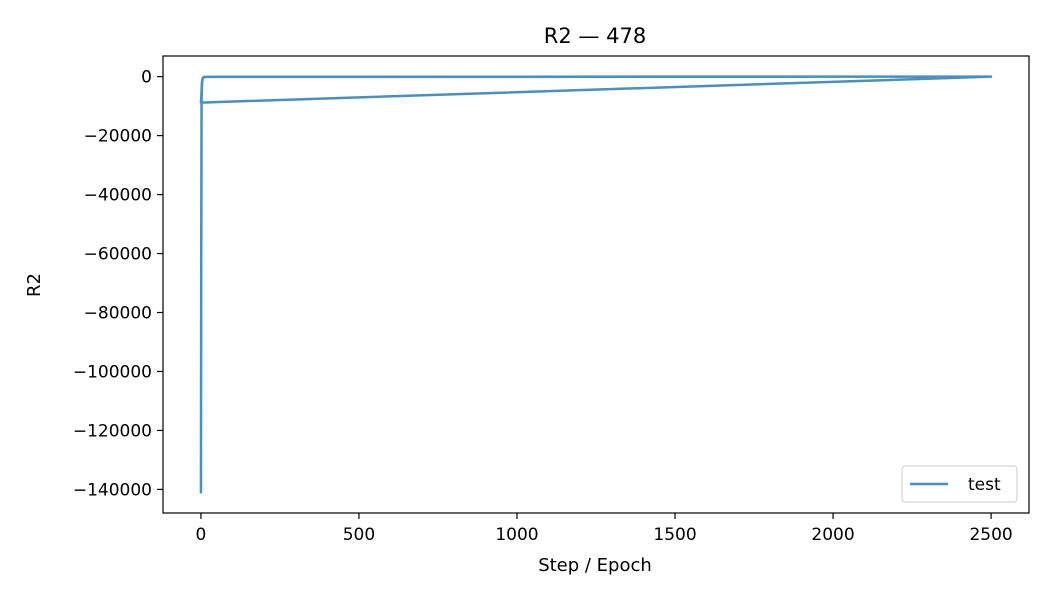 The image size is (1050, 600). What do you see at coordinates (34, 285) in the screenshot?
I see `y-axis-label: R2` at bounding box center [34, 285].